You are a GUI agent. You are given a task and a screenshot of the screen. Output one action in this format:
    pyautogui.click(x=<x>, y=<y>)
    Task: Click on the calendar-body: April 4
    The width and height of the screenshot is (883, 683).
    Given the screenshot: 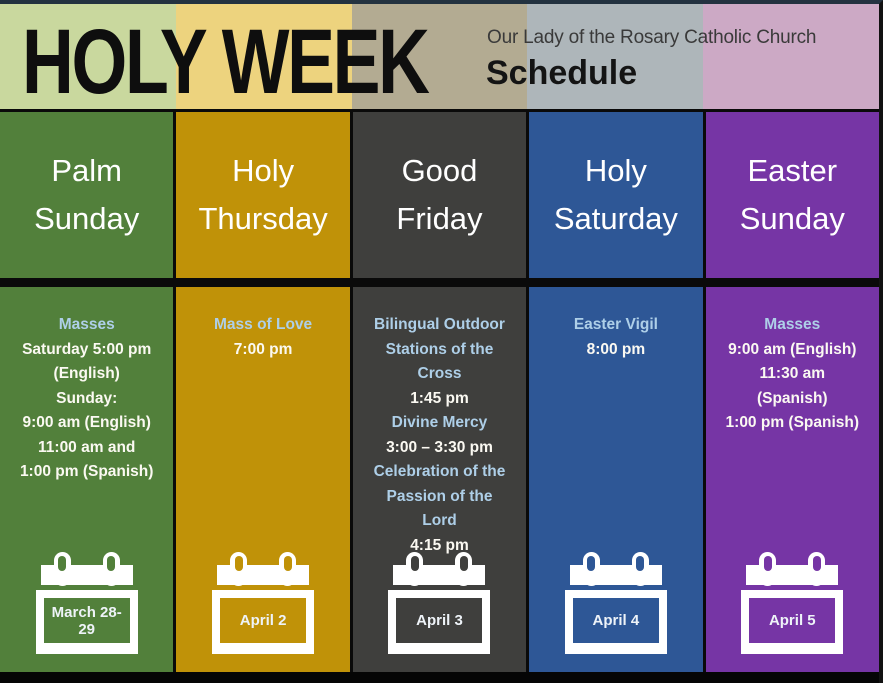 What is the action you would take?
    pyautogui.click(x=615, y=622)
    